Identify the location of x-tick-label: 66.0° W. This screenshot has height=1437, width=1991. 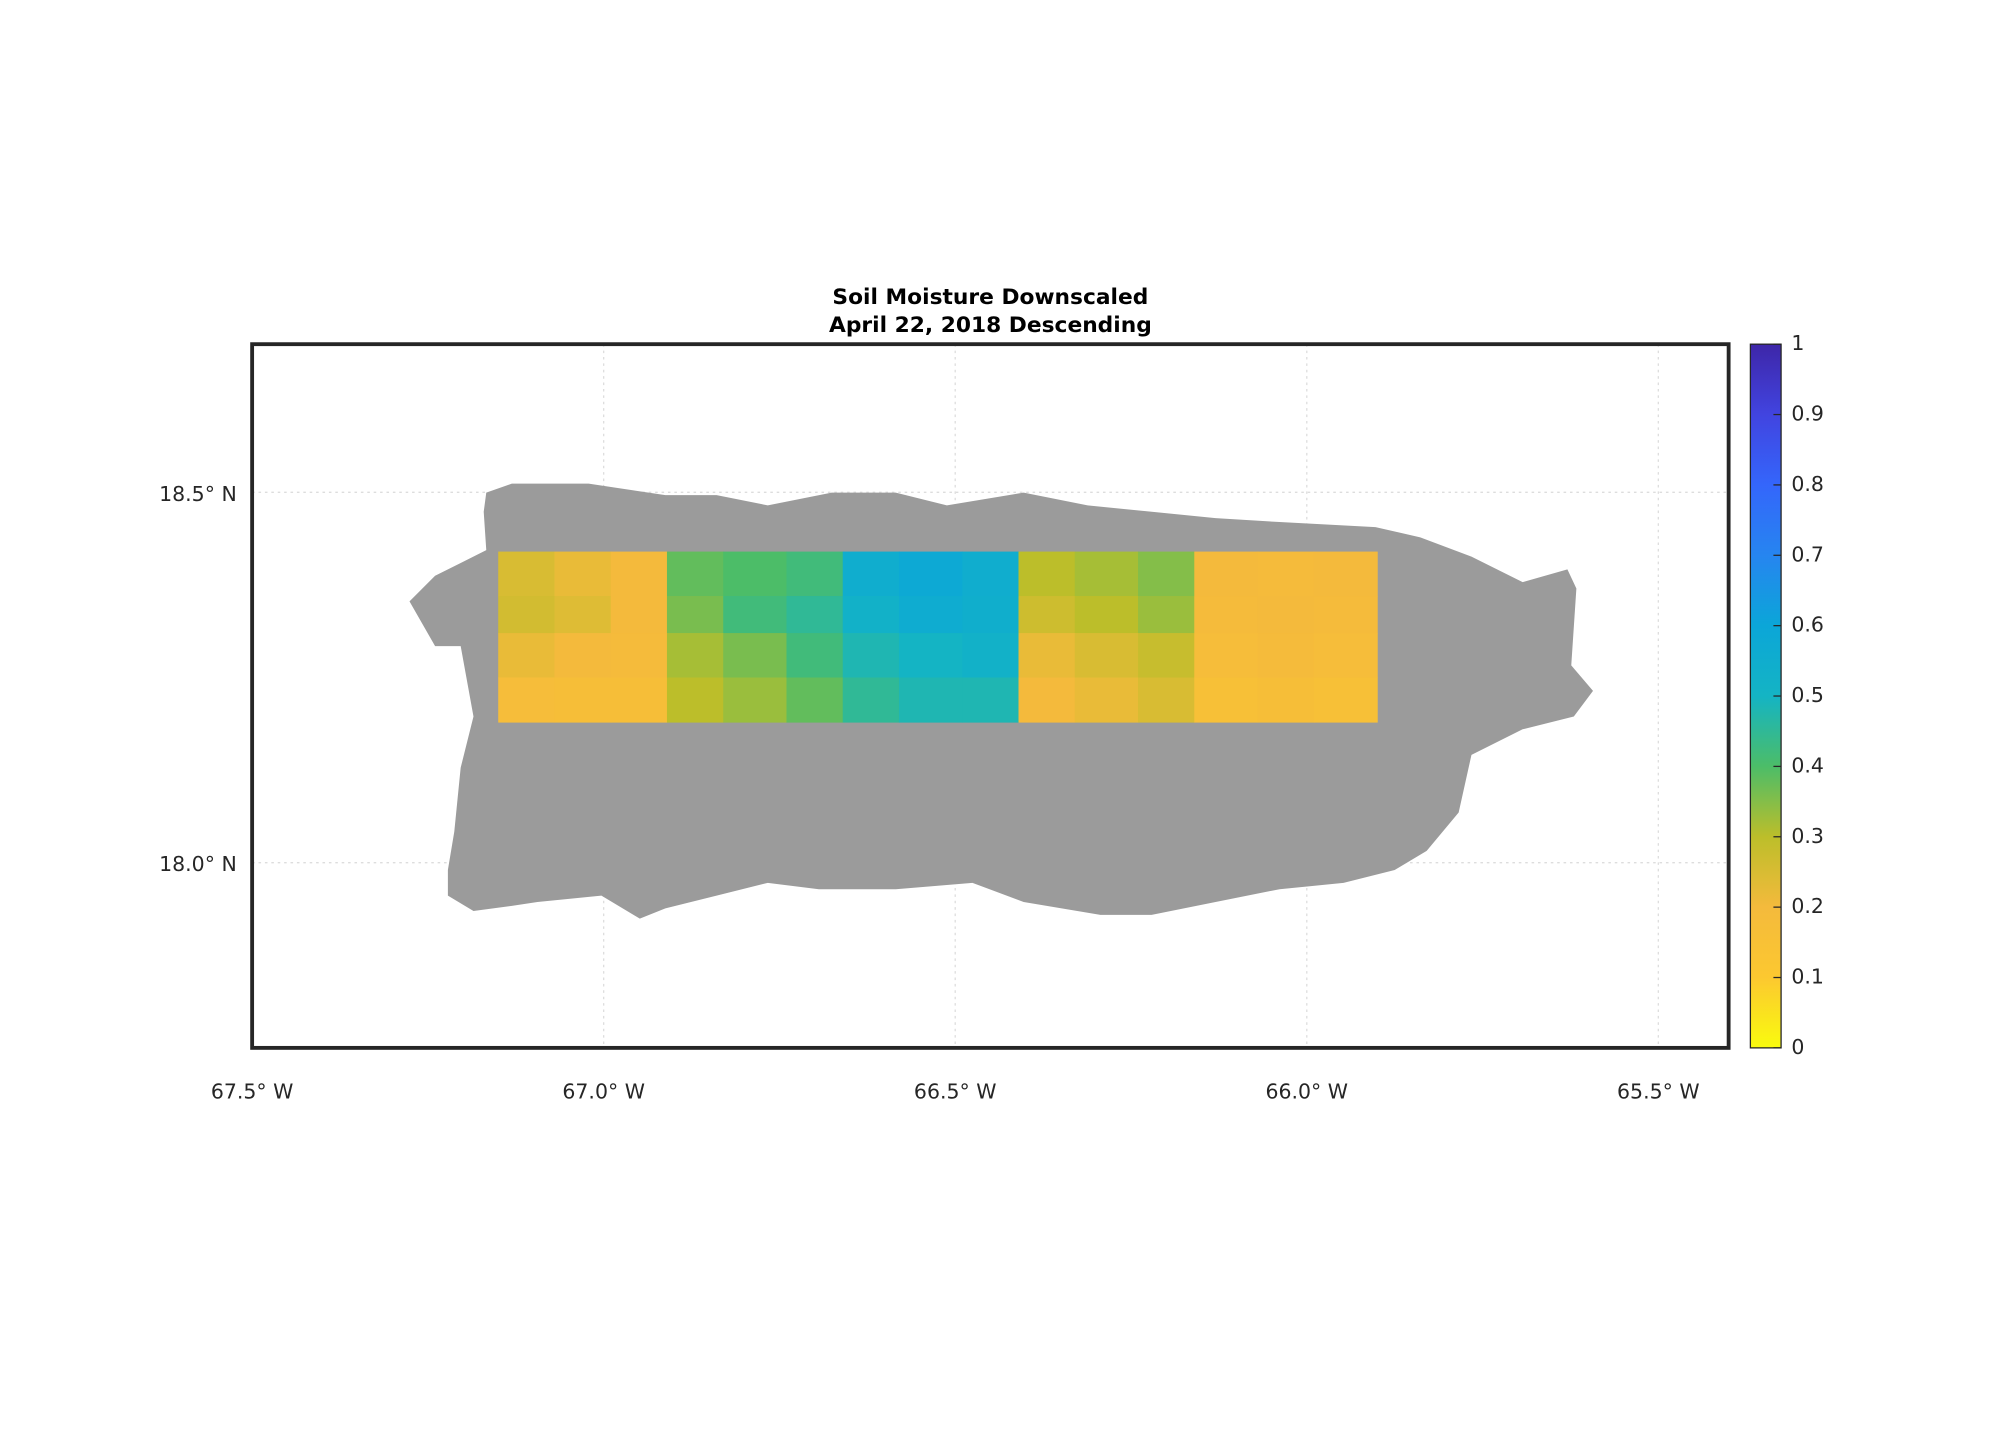
(1306, 1092).